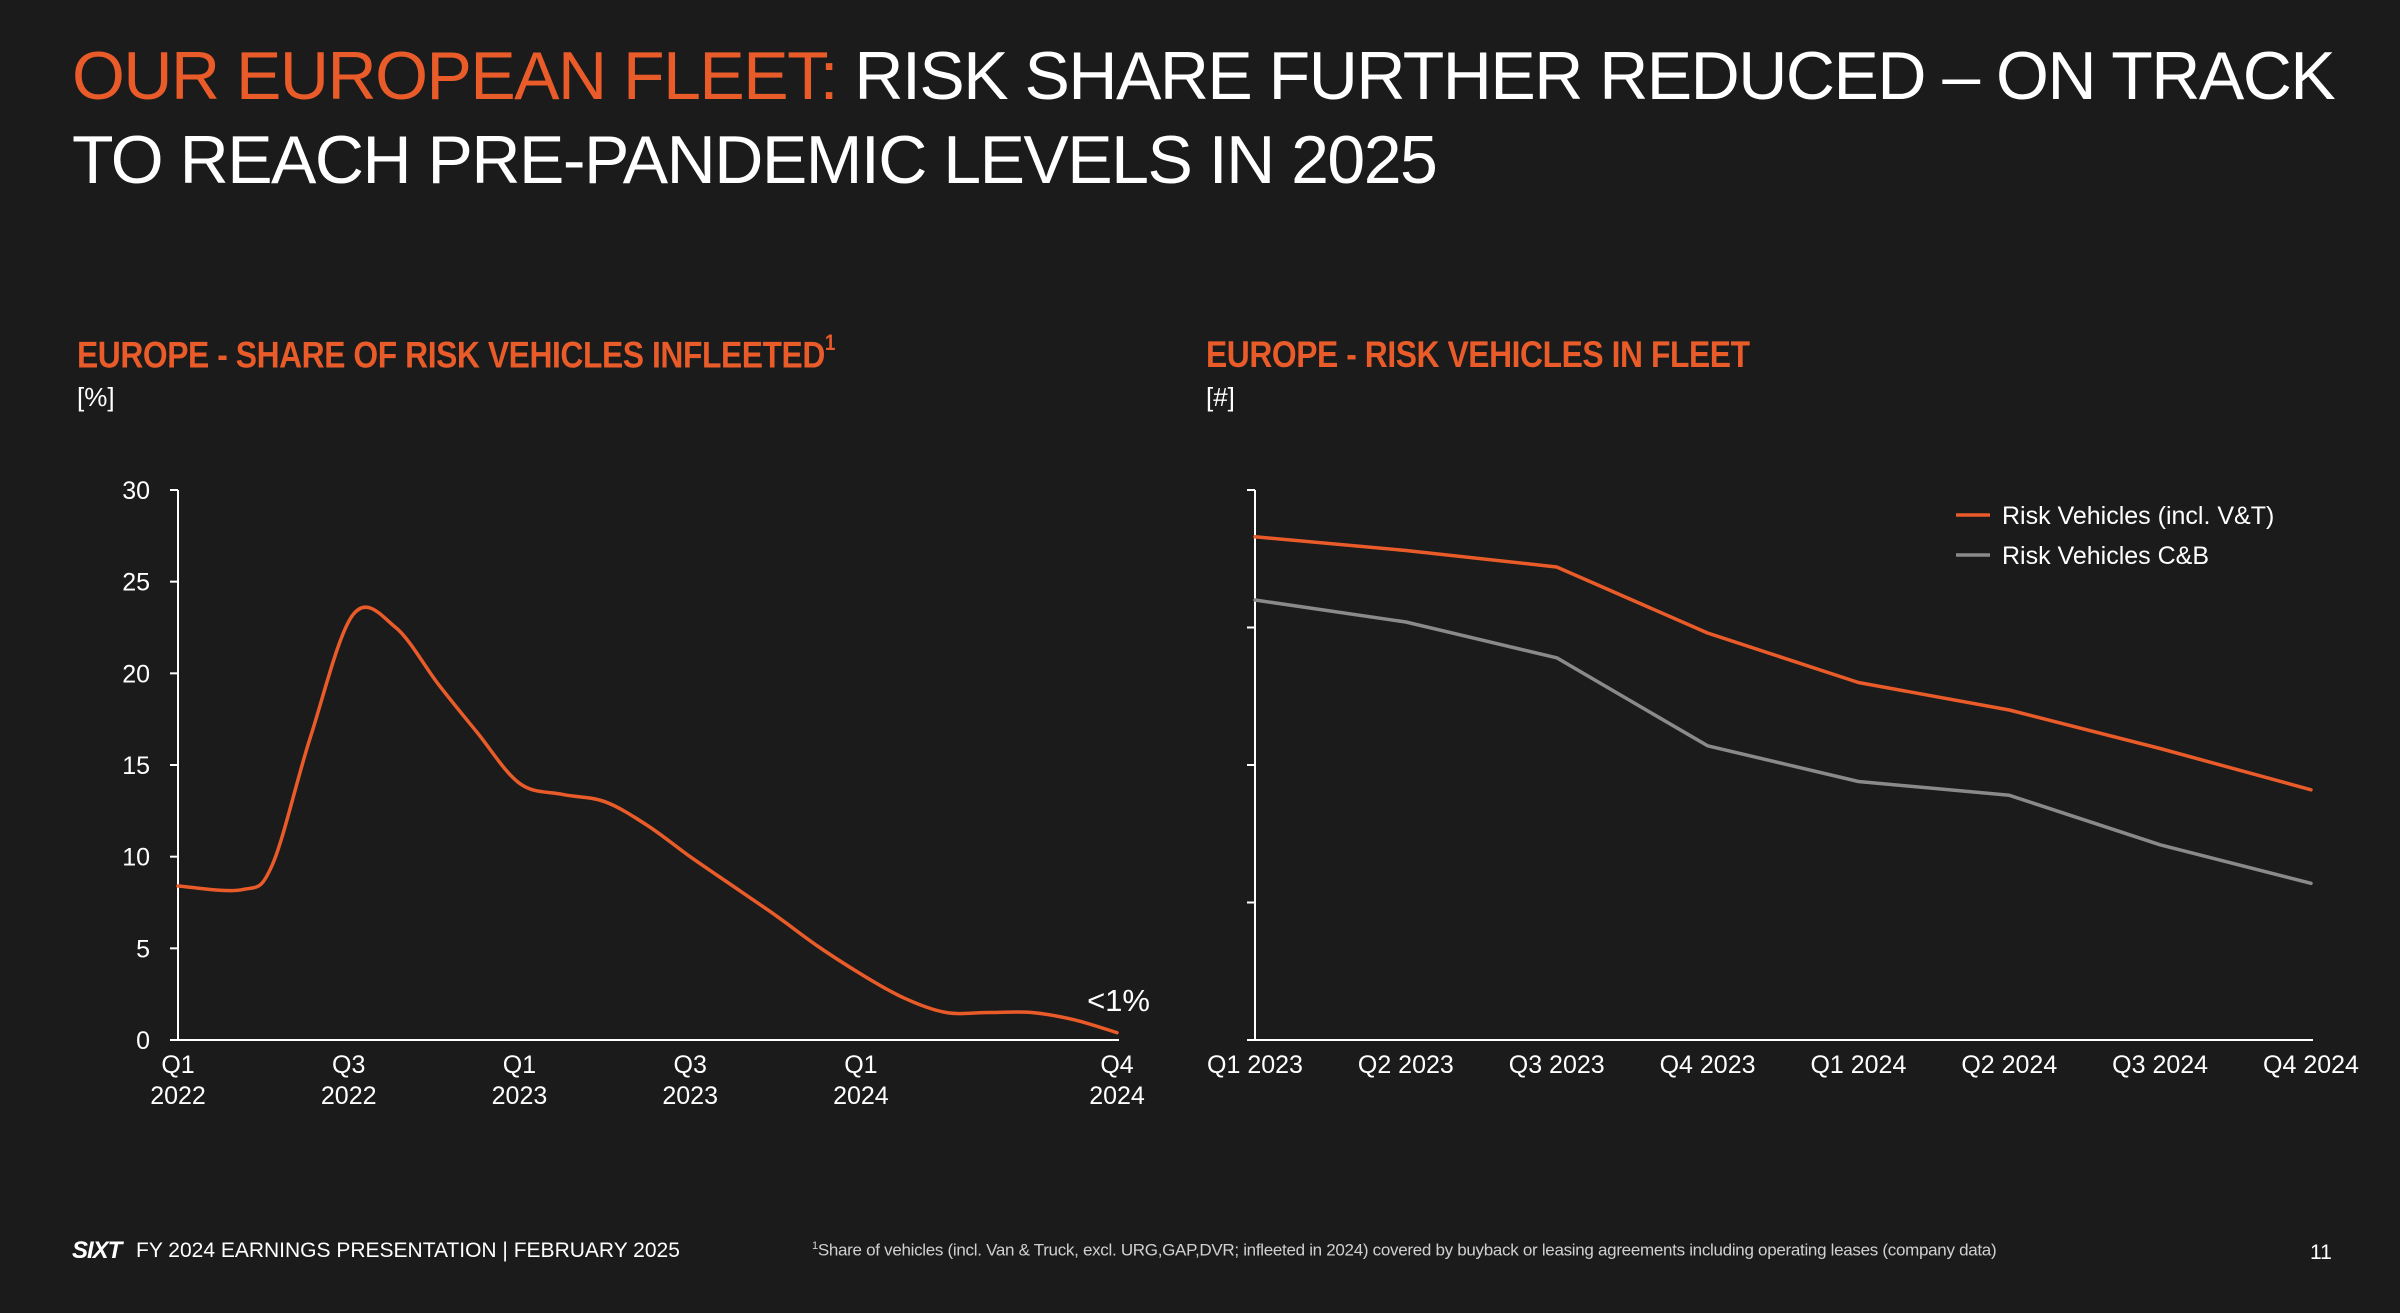 This screenshot has height=1313, width=2400. What do you see at coordinates (830, 342) in the screenshot?
I see `left-chart-heading-footnote-mark: 1` at bounding box center [830, 342].